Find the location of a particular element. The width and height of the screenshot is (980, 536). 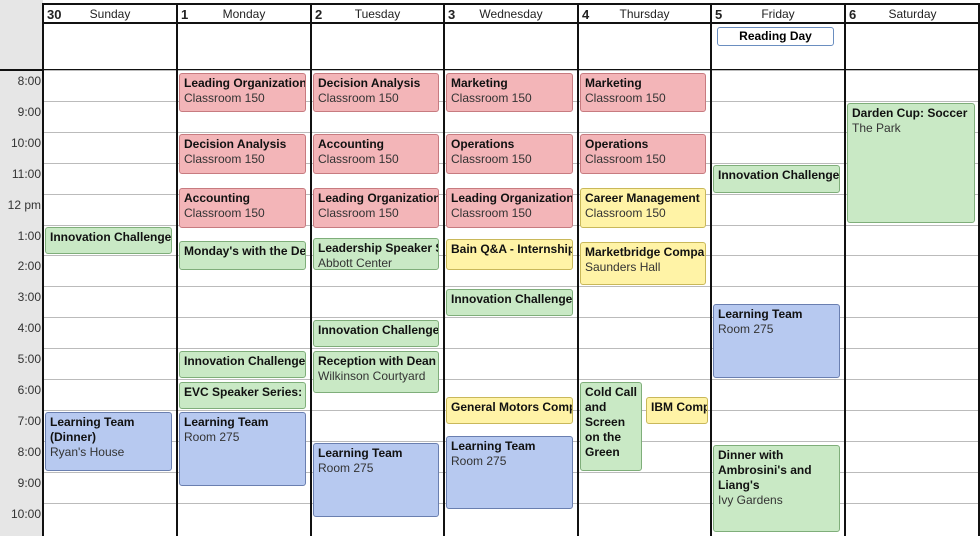

time-column is located at coordinates (21, 268).